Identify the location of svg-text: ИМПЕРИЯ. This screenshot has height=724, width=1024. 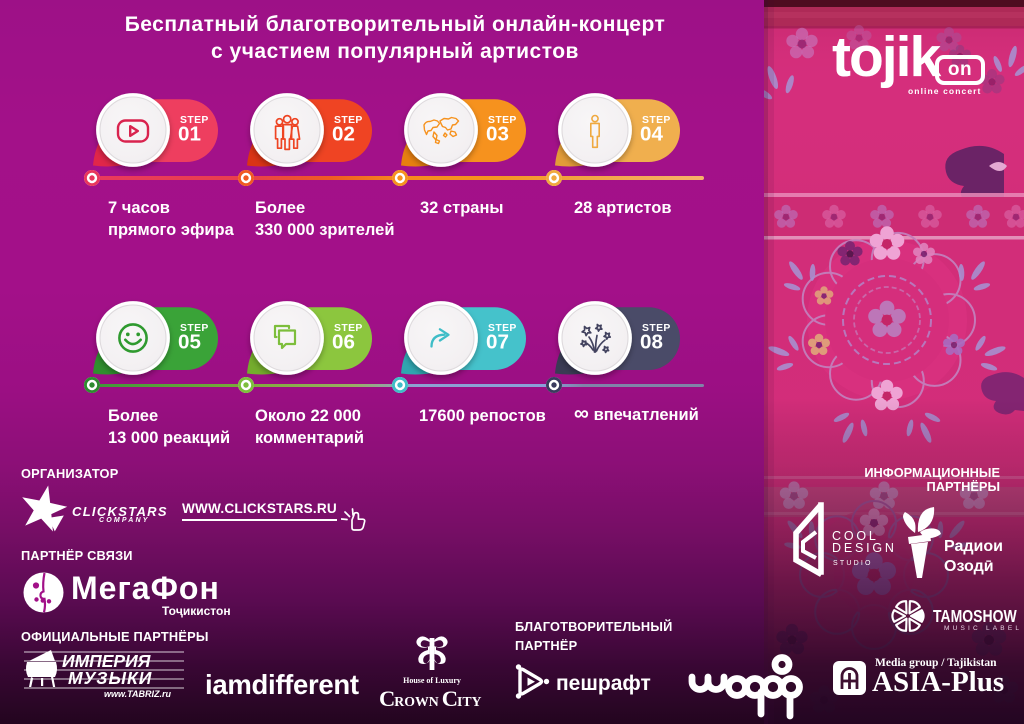
(107, 661).